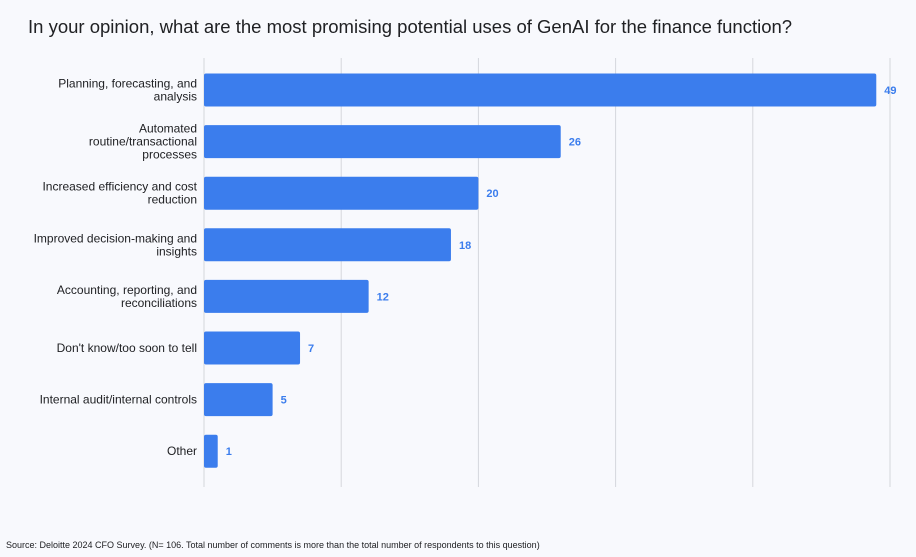 This screenshot has height=557, width=916. Describe the element at coordinates (229, 452) in the screenshot. I see `value-label: 1` at that location.